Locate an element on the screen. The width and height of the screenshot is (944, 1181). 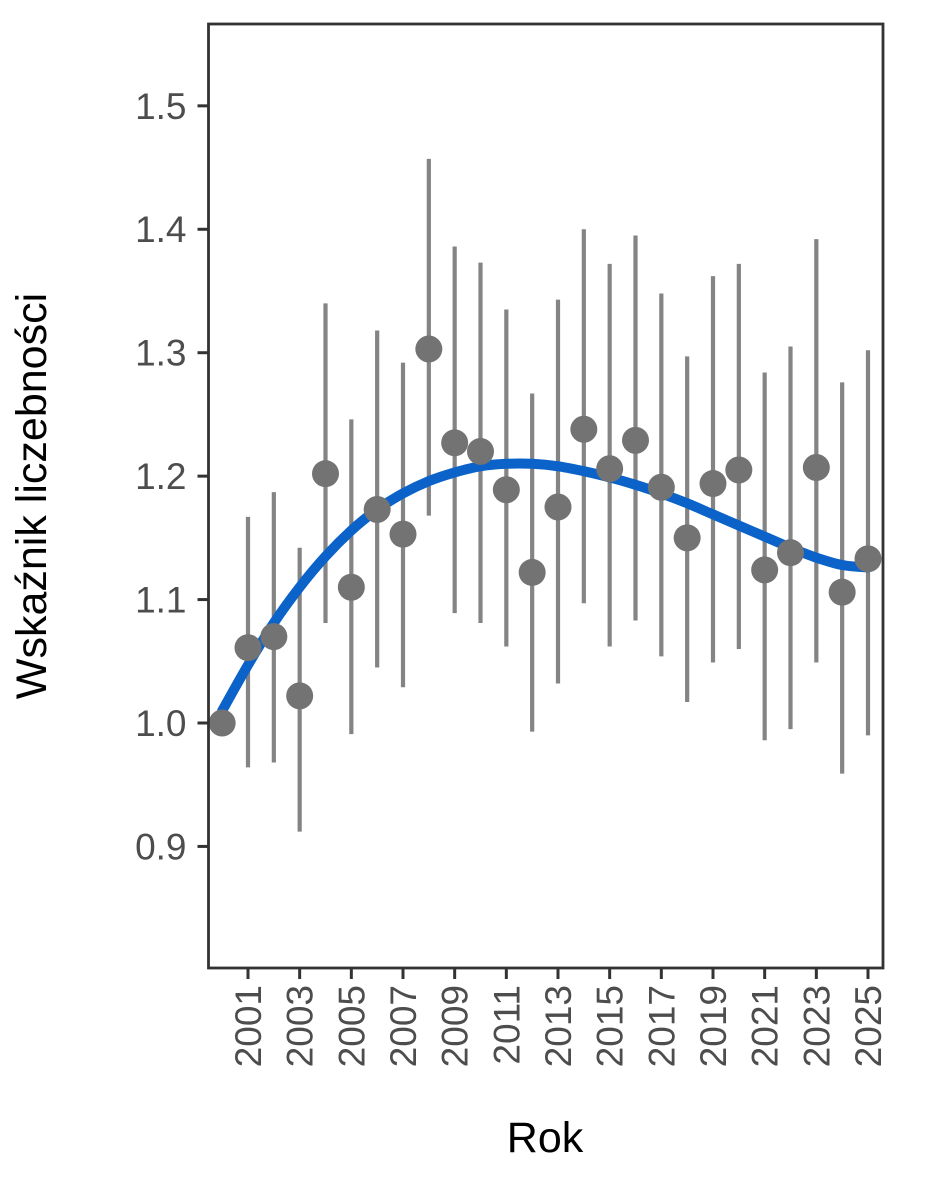
y-tick-label: 1.3 is located at coordinates (160, 353).